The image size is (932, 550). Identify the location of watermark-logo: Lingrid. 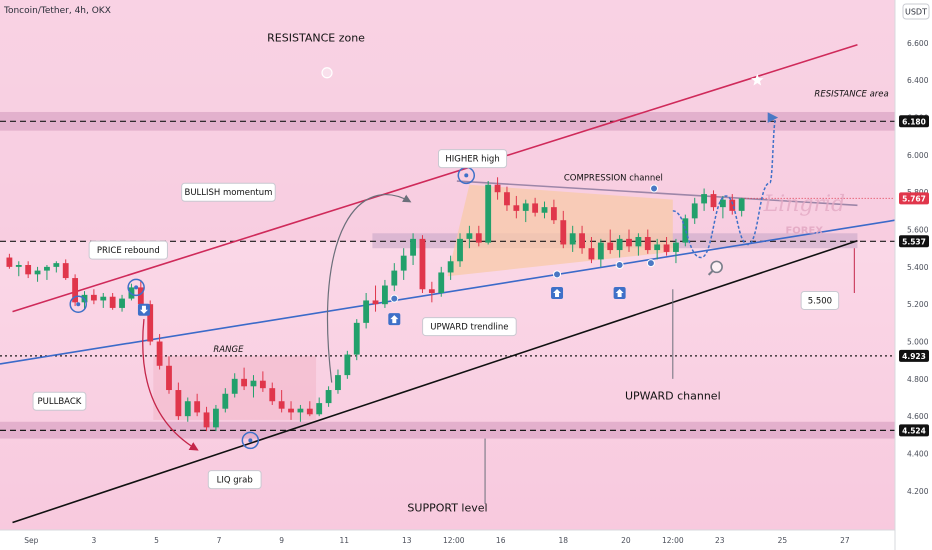
(804, 204).